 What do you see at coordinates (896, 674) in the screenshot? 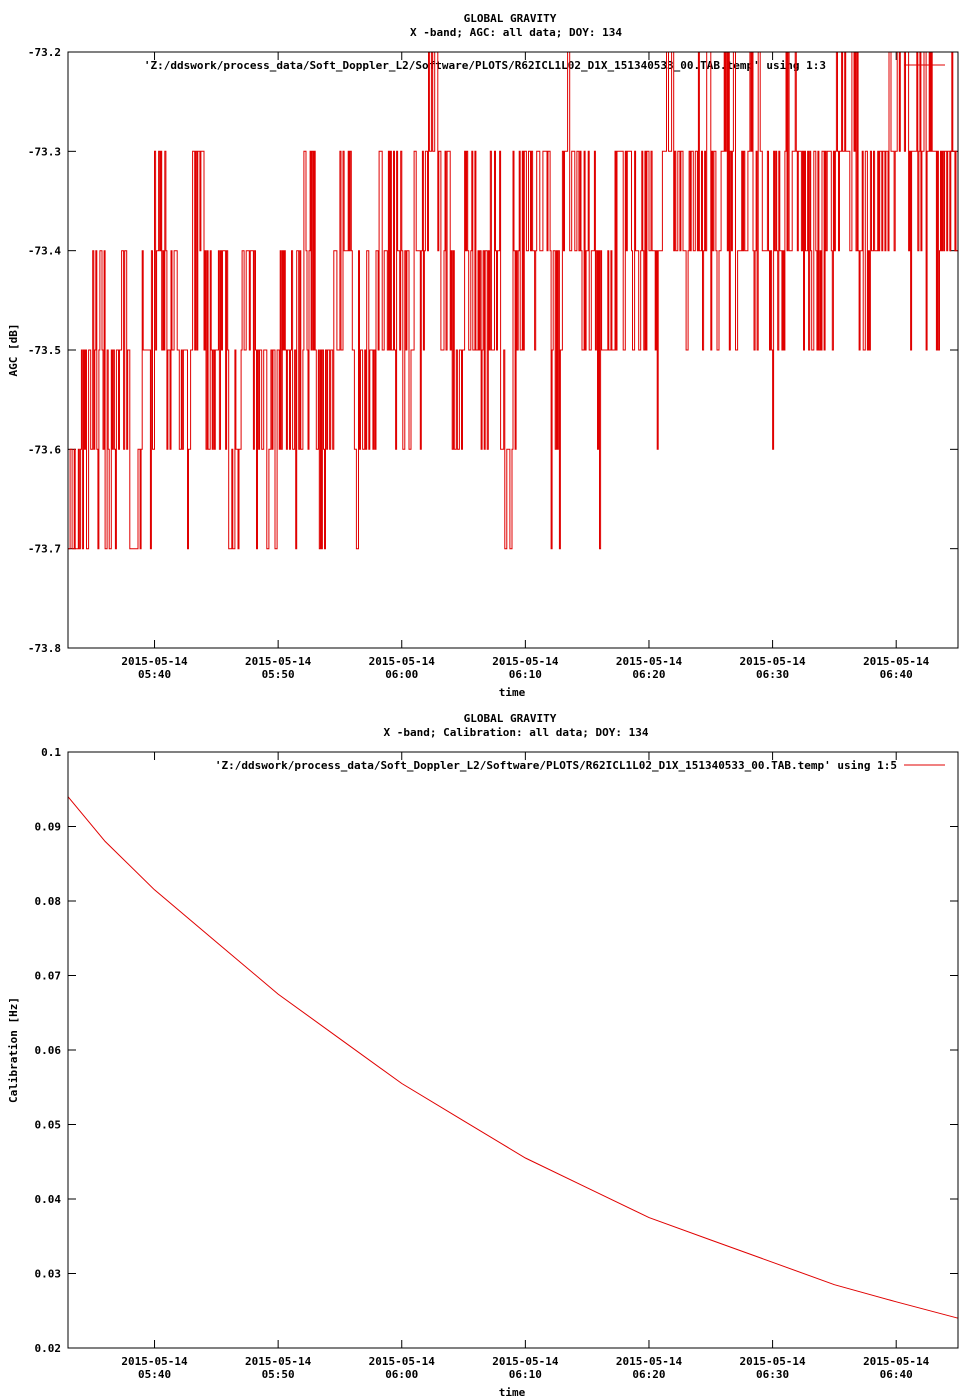
I see `agc-x-tick-time: 06:40` at bounding box center [896, 674].